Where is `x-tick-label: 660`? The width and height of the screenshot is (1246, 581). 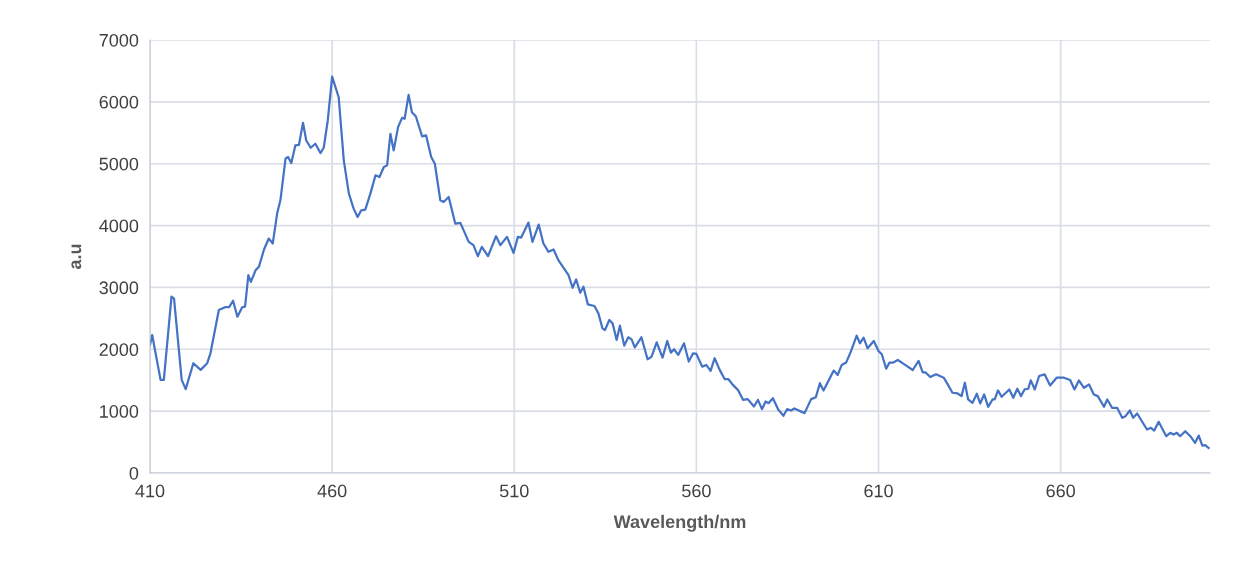 x-tick-label: 660 is located at coordinates (1061, 491).